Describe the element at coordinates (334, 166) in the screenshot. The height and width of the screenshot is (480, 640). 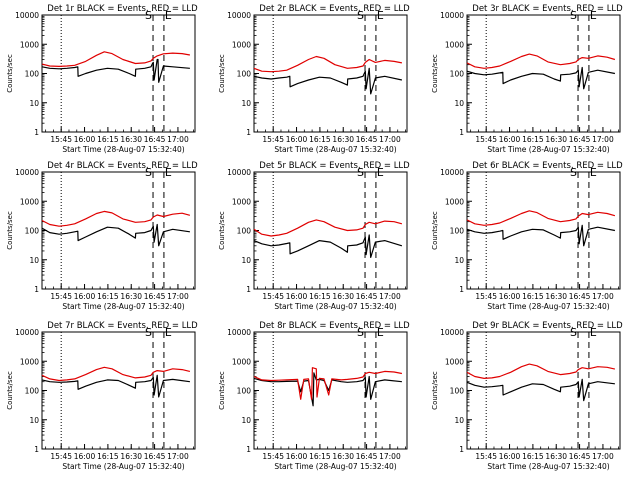
I see `panel-title: Det 5r BLACK = Events, RED = LLD` at that location.